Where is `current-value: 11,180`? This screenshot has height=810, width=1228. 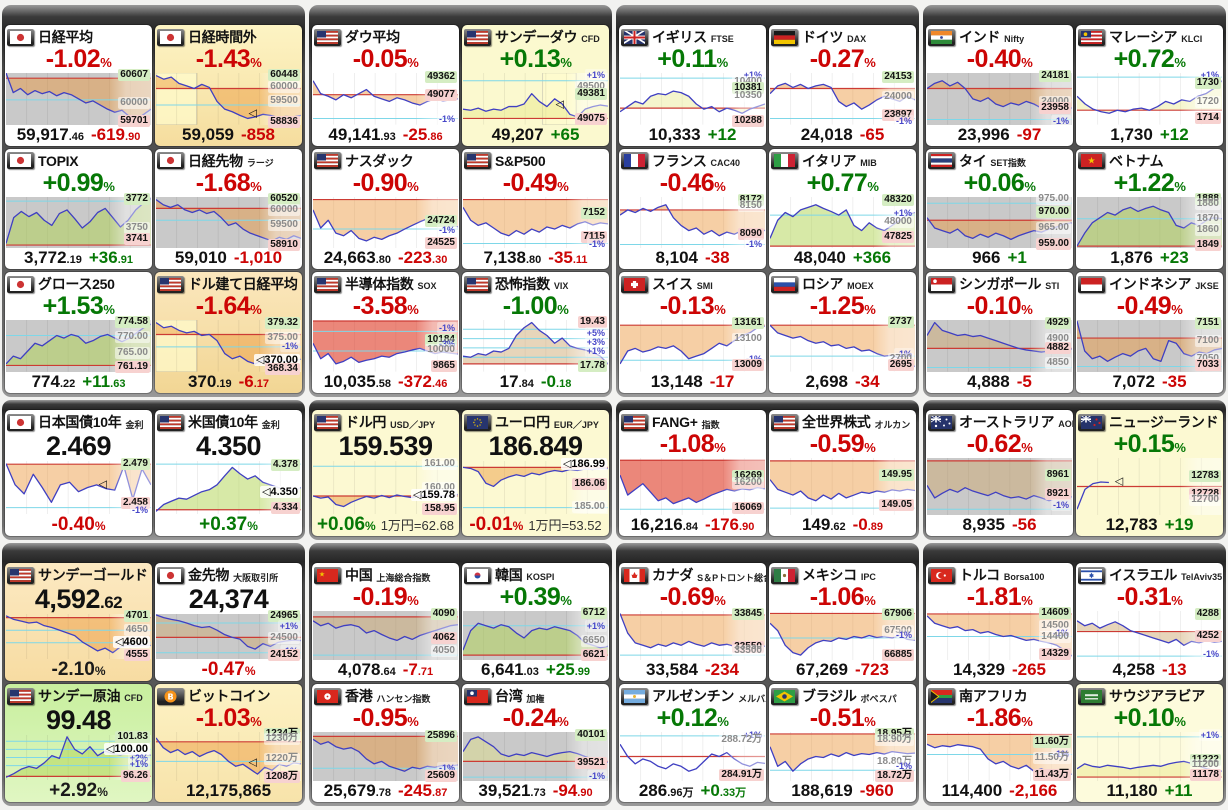 current-value: 11,180 is located at coordinates (1132, 791).